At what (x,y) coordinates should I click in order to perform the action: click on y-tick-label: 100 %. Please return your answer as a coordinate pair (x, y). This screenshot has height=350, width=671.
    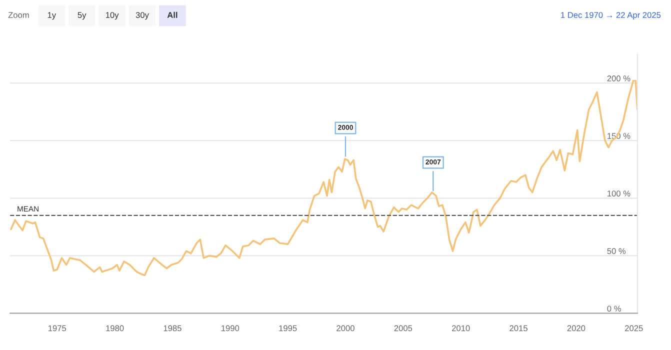
    Looking at the image, I should click on (619, 193).